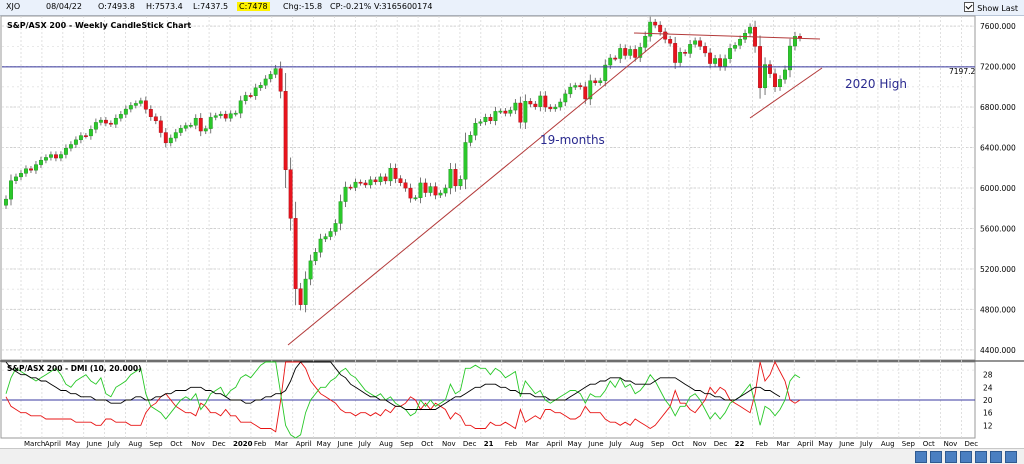 The height and width of the screenshot is (464, 1024). Describe the element at coordinates (198, 444) in the screenshot. I see `time-axis-label: Nov` at that location.